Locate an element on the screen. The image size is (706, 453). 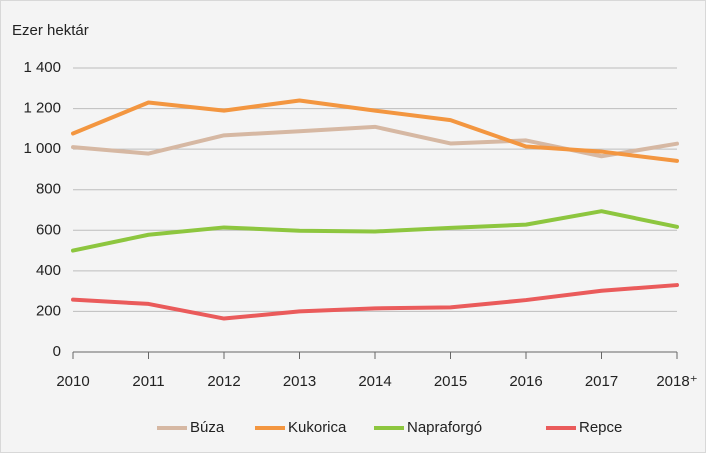
y-tick-label: 1 000 is located at coordinates (42, 148).